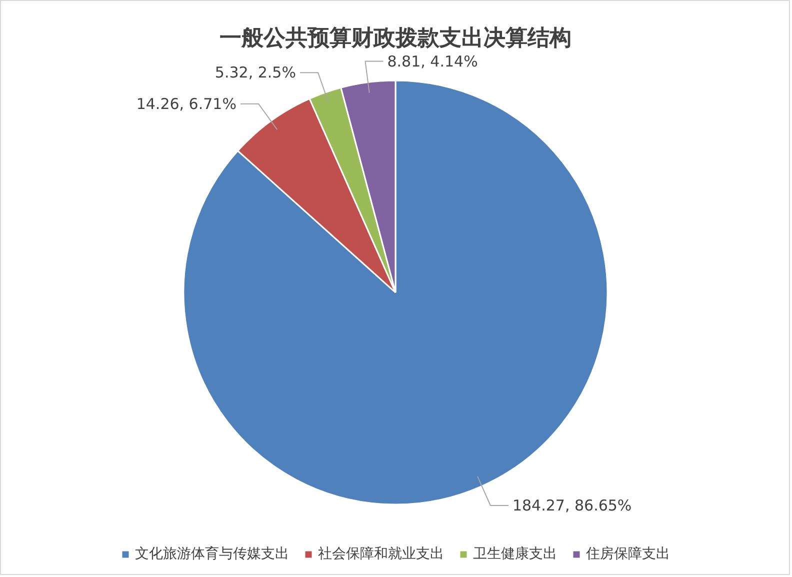 This screenshot has width=792, height=577. Describe the element at coordinates (255, 73) in the screenshot. I see `data-label: 5.32, 2.5%` at that location.